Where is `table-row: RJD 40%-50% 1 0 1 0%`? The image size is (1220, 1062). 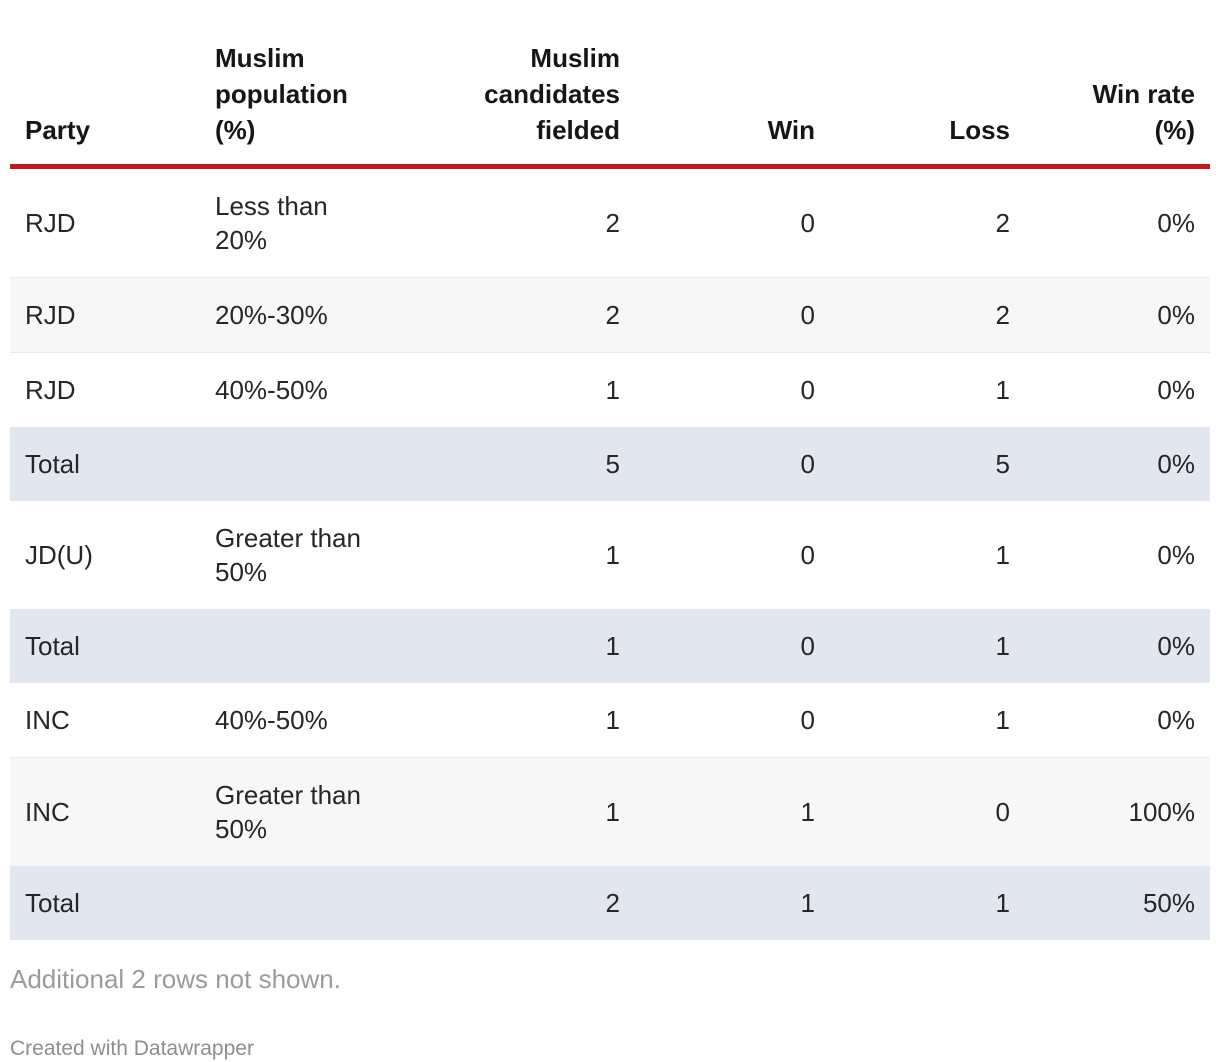 table-row: RJD 40%-50% 1 0 1 0% is located at coordinates (610, 390).